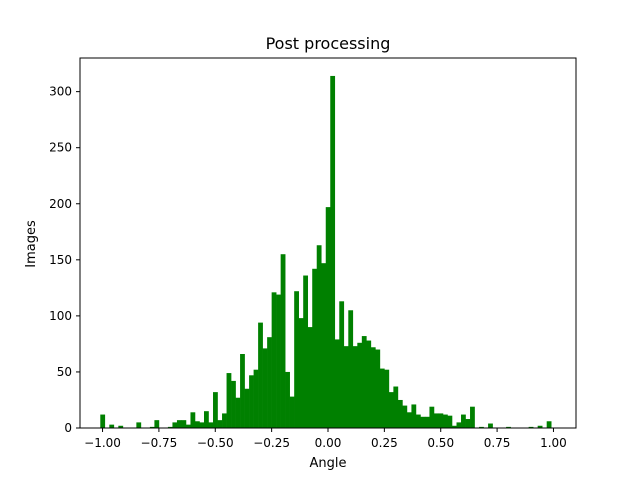 The width and height of the screenshot is (640, 485). What do you see at coordinates (271, 443) in the screenshot?
I see `x-tick-label: −0.25` at bounding box center [271, 443].